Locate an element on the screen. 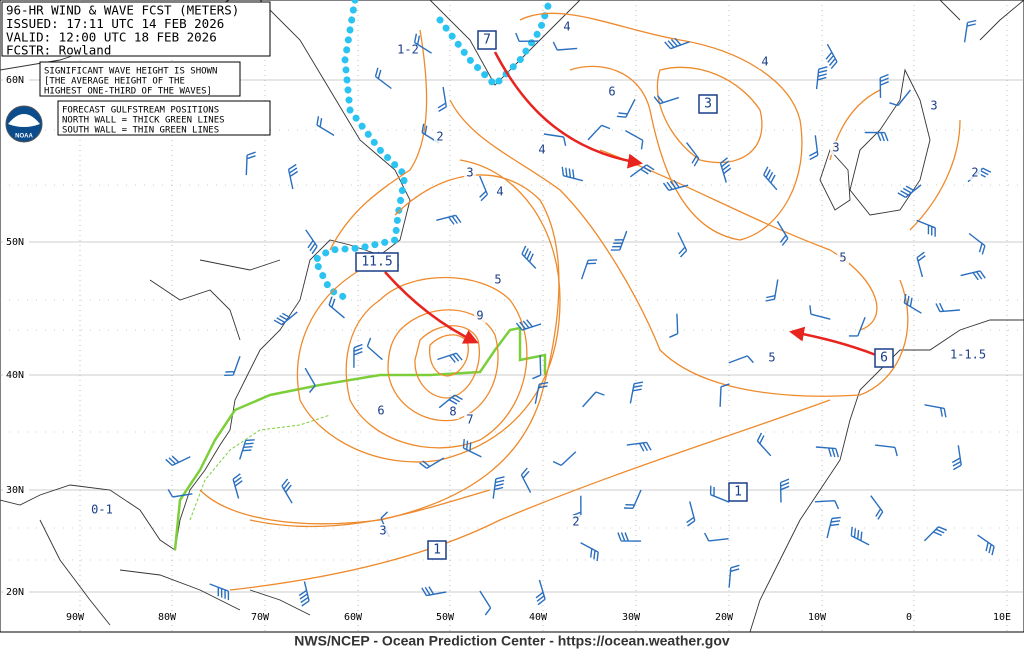 The image size is (1024, 652). boxed-label: 7 is located at coordinates (487, 40).